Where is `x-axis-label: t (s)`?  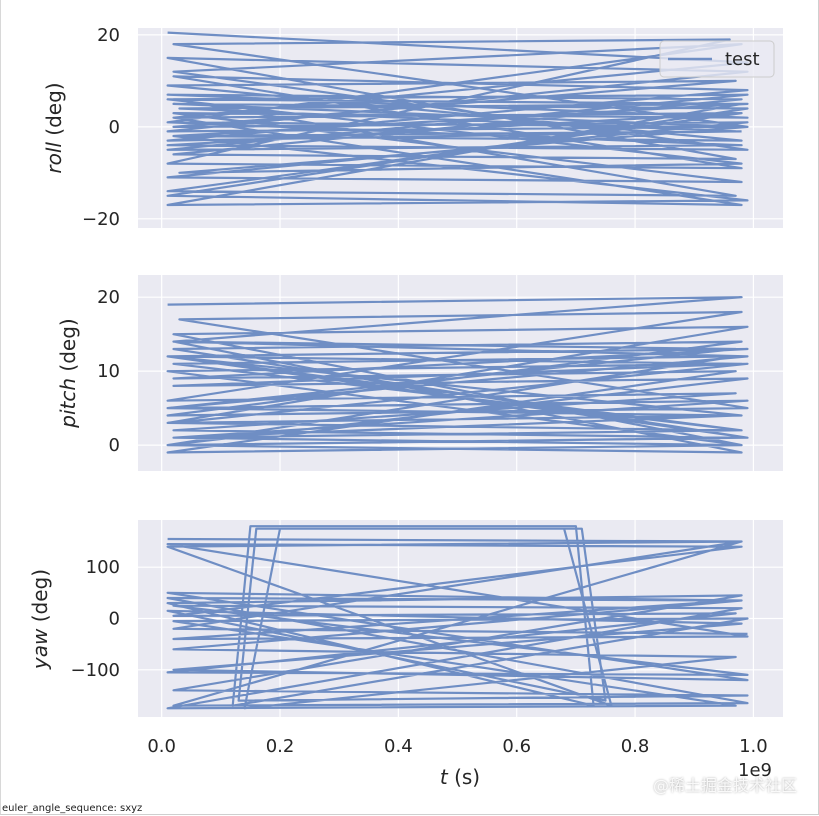 x-axis-label: t (s) is located at coordinates (460, 777).